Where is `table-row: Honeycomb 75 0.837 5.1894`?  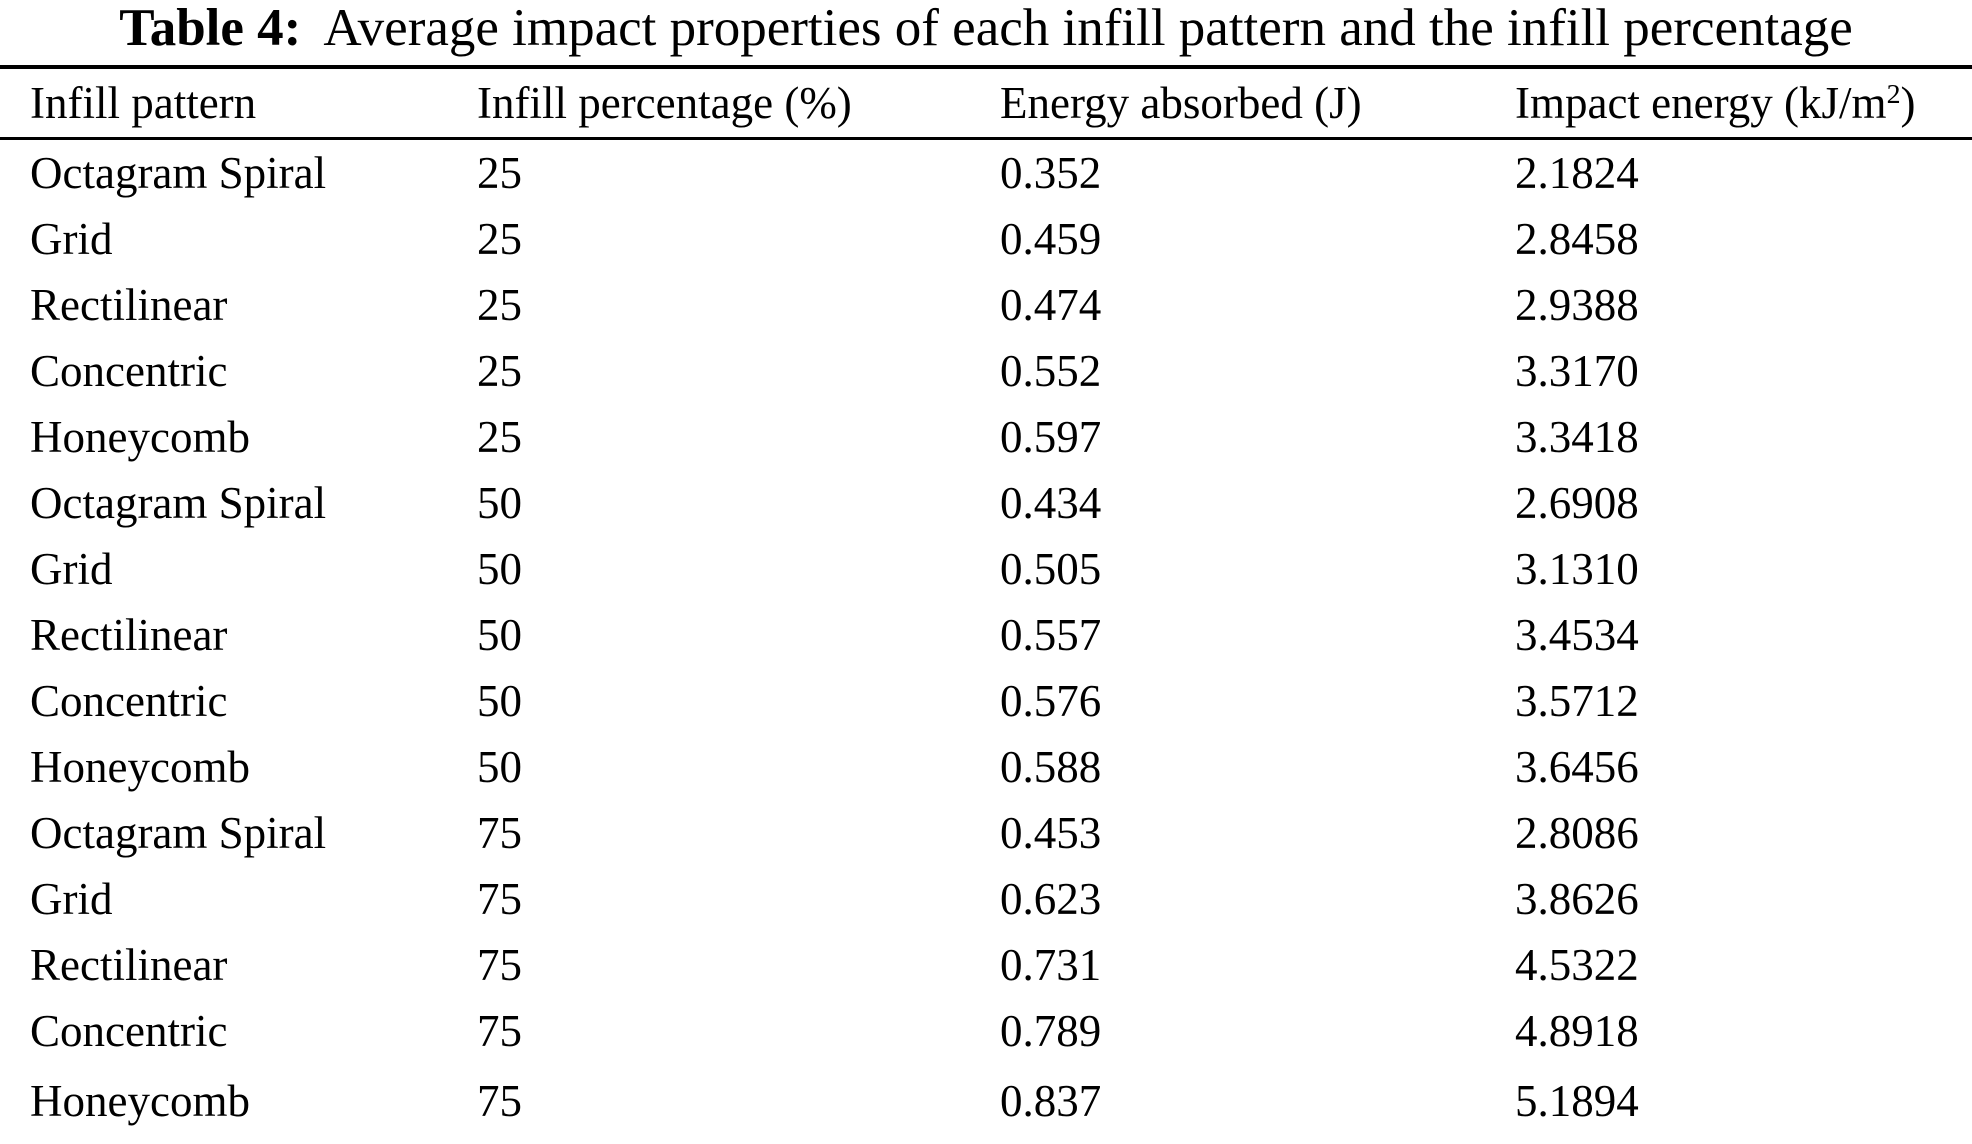
table-row: Honeycomb 75 0.837 5.1894 is located at coordinates (986, 1104).